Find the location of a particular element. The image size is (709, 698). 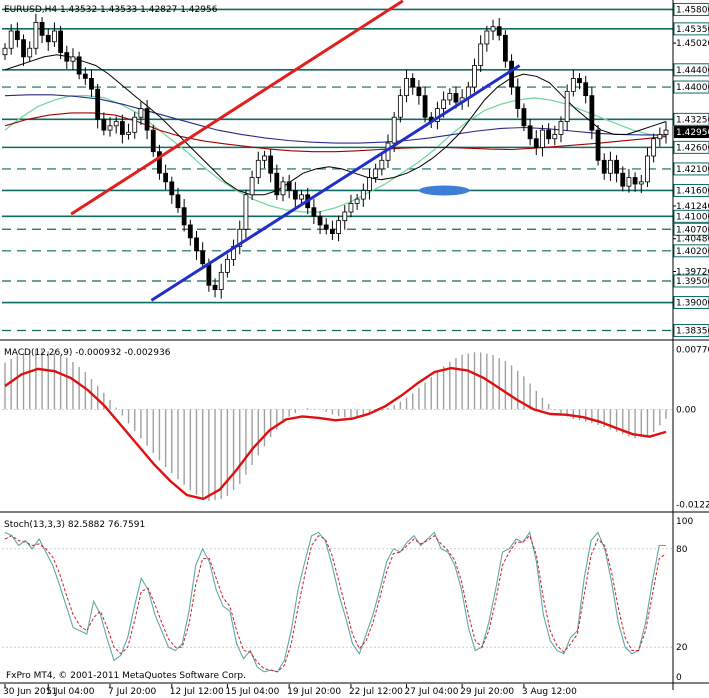

time-axis-label: 29 Jul 20:00 is located at coordinates (487, 692).